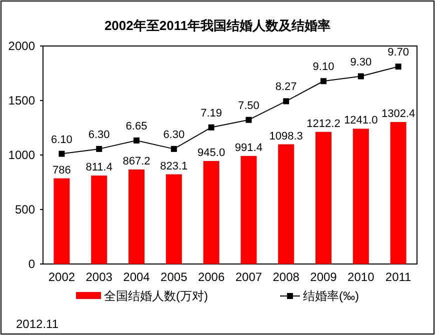 This screenshot has height=335, width=435. I want to click on legend-label: 全国结婚人数(万对), so click(156, 296).